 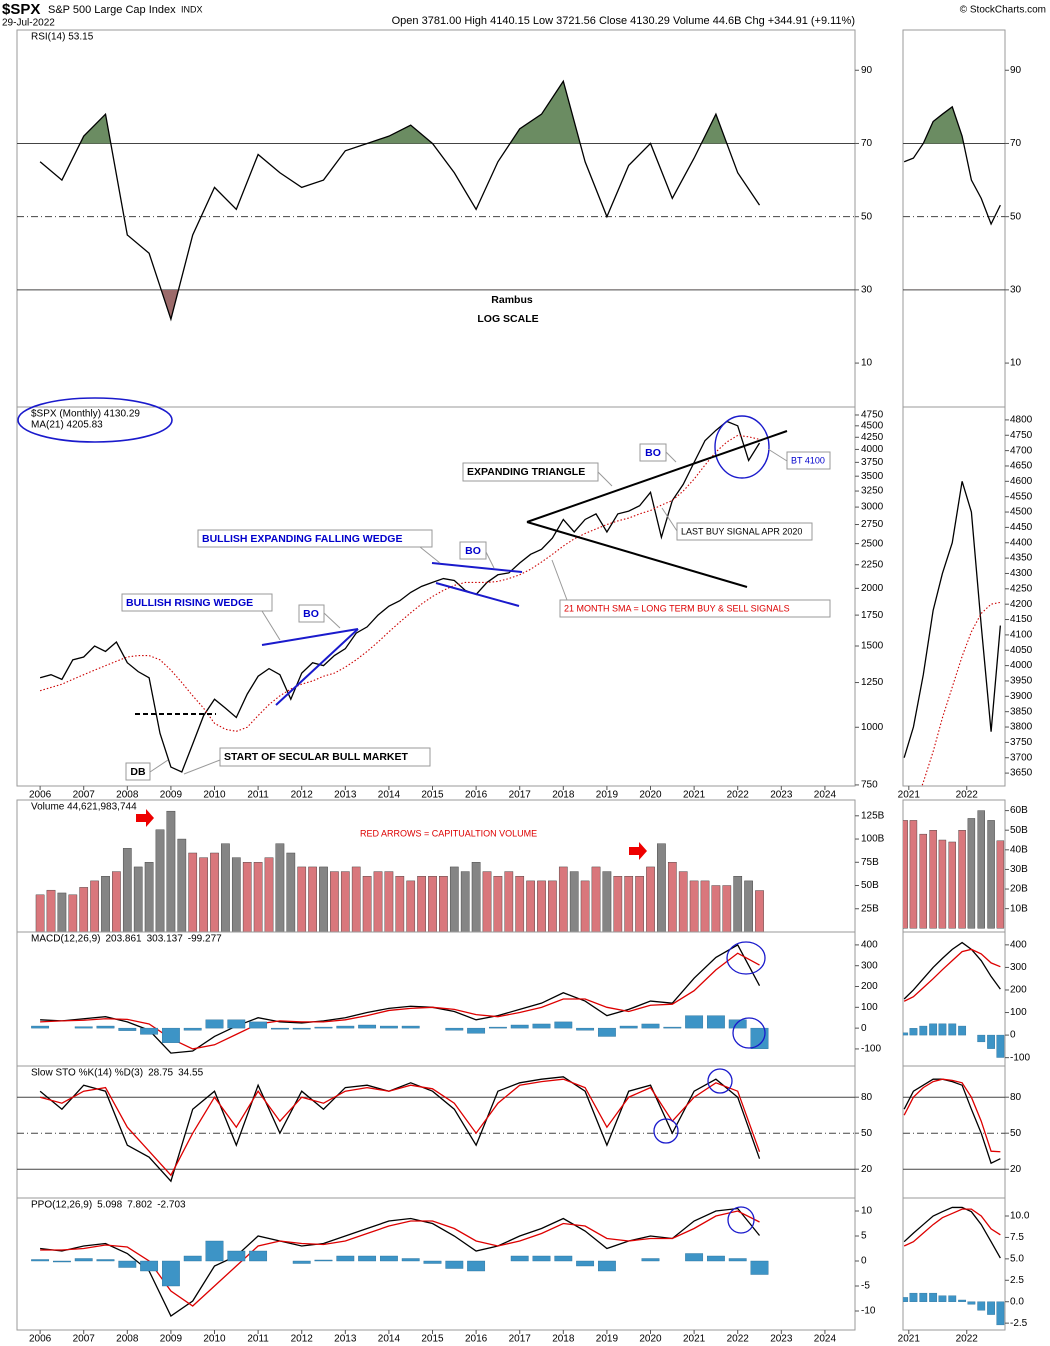 What do you see at coordinates (865, 1286) in the screenshot?
I see `y-tick-label: -5` at bounding box center [865, 1286].